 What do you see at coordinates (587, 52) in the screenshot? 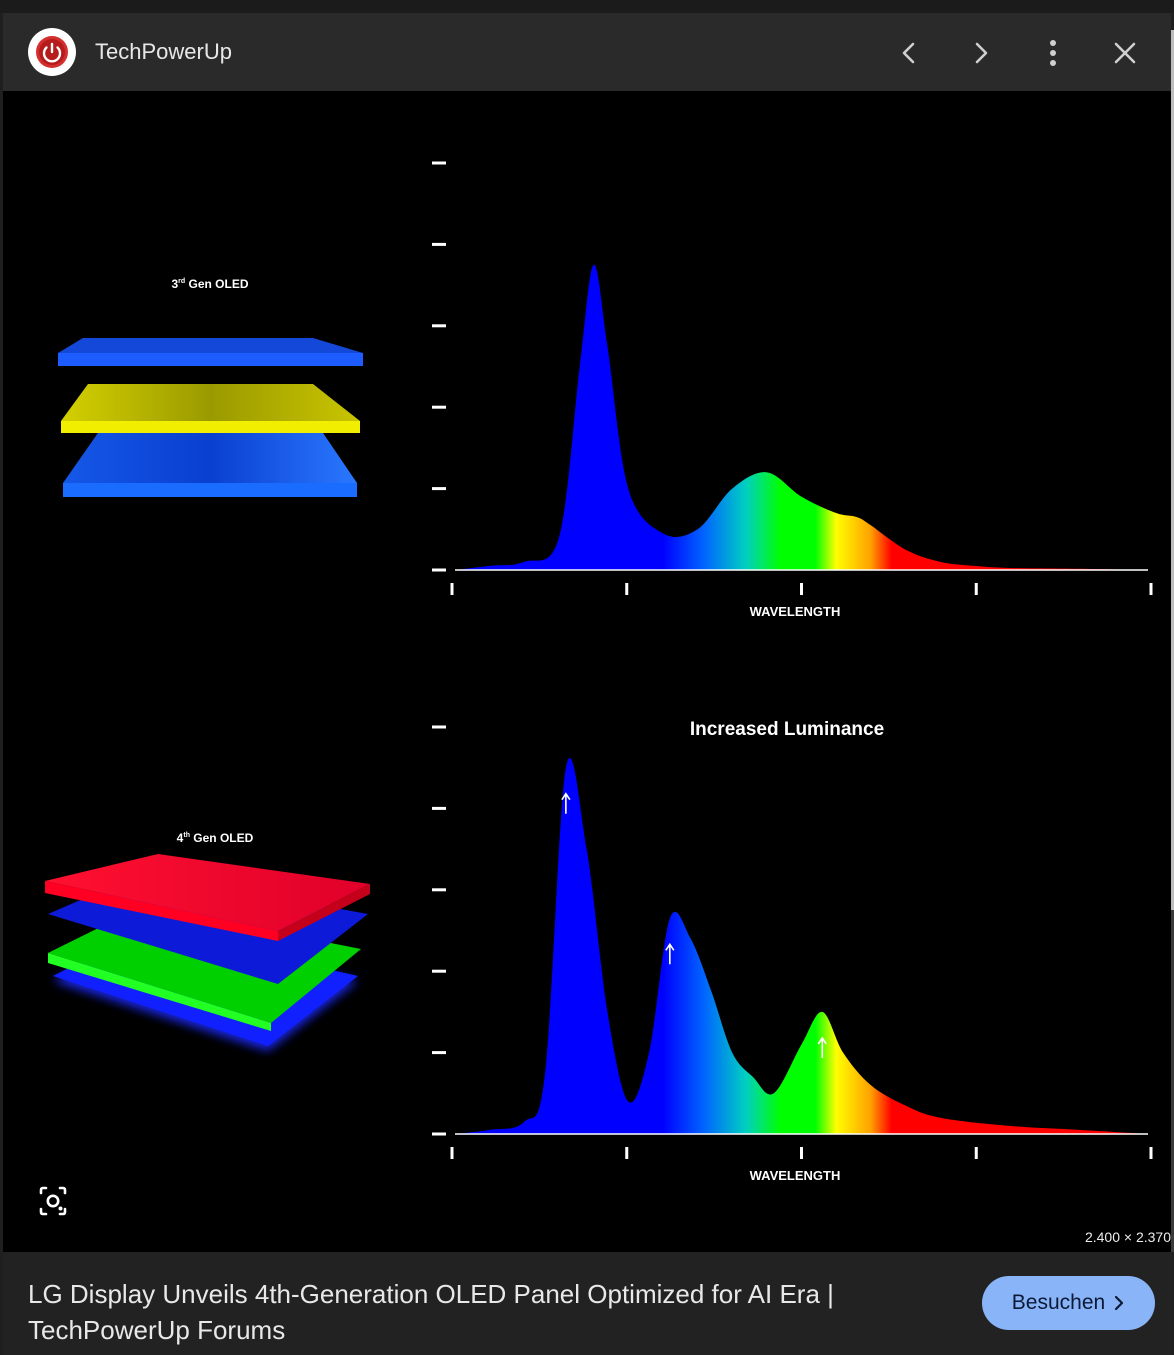
I see `viewer-header: TechPowerUp` at bounding box center [587, 52].